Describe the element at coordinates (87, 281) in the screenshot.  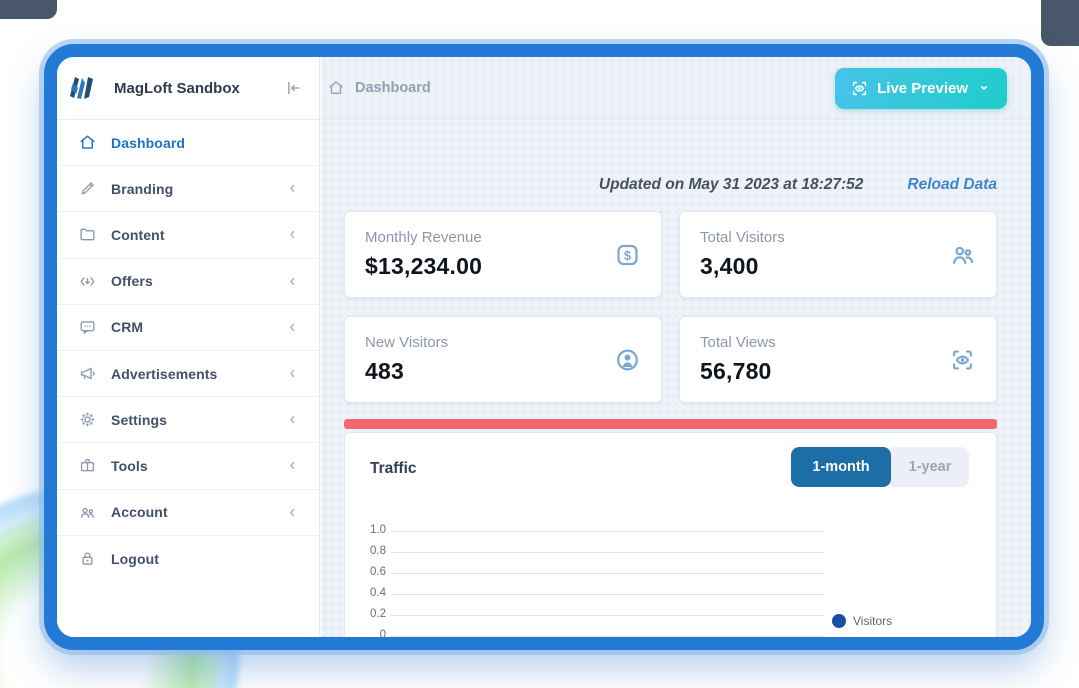
I see `code-dollar-icon` at that location.